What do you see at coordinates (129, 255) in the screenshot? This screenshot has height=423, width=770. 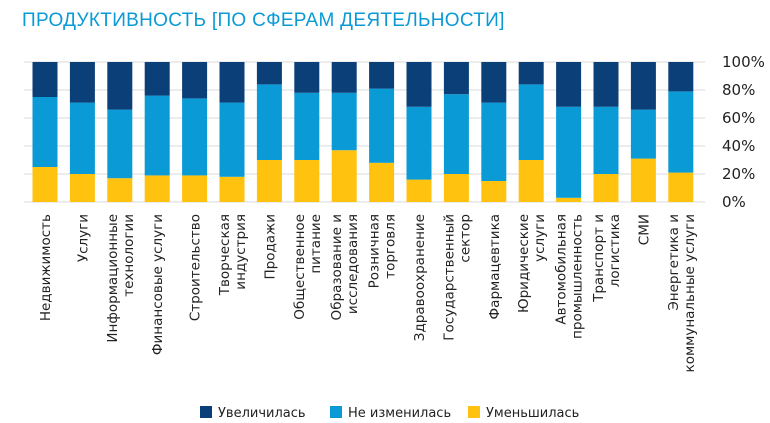 I see `x-category-label-line: технологии` at bounding box center [129, 255].